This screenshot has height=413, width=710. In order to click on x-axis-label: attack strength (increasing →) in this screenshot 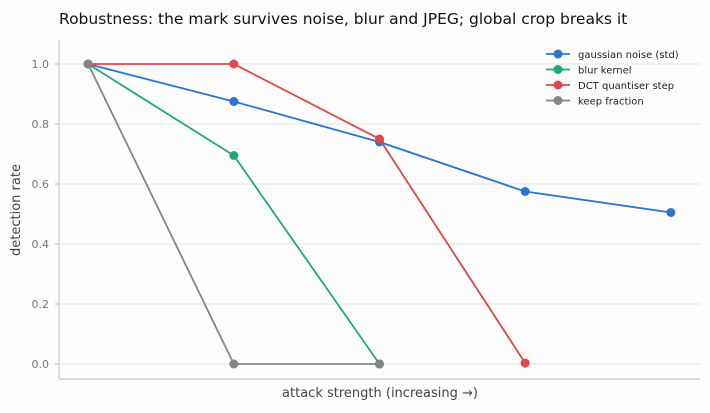, I will do `click(380, 393)`.